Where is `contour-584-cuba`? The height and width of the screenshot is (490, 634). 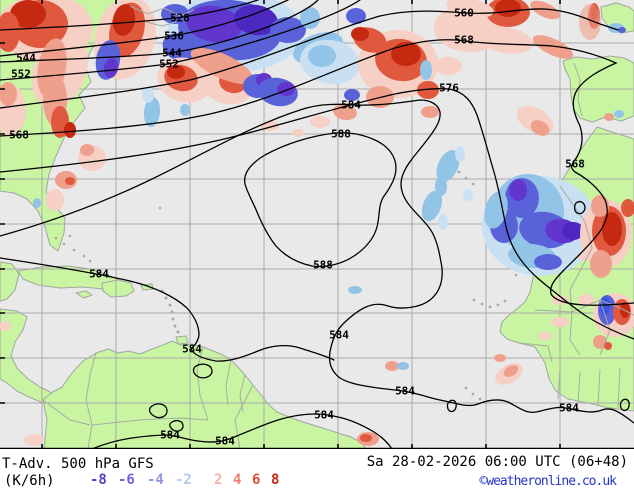 contour-584-cuba is located at coordinates (167, 309).